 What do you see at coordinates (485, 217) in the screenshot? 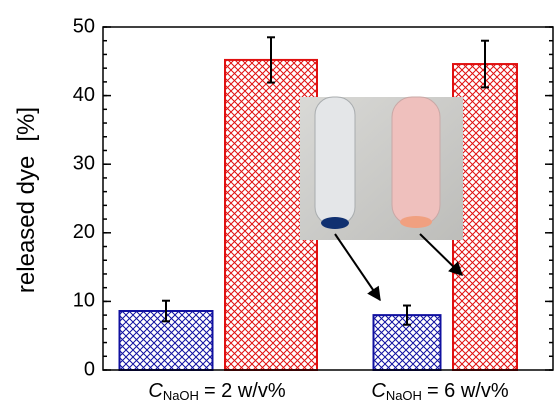
I see `bar` at bounding box center [485, 217].